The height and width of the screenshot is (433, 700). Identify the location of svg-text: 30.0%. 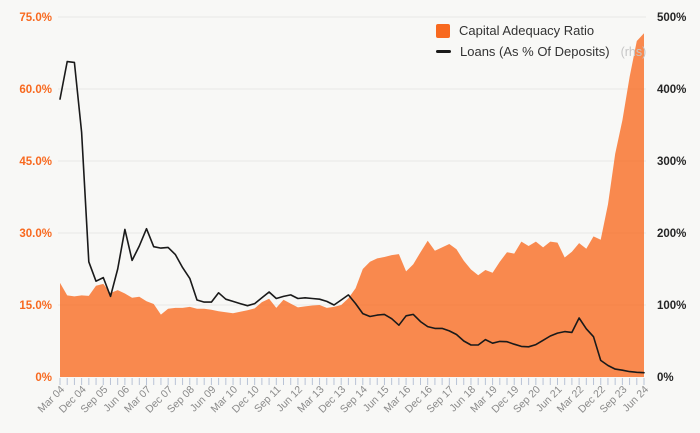
(35, 234).